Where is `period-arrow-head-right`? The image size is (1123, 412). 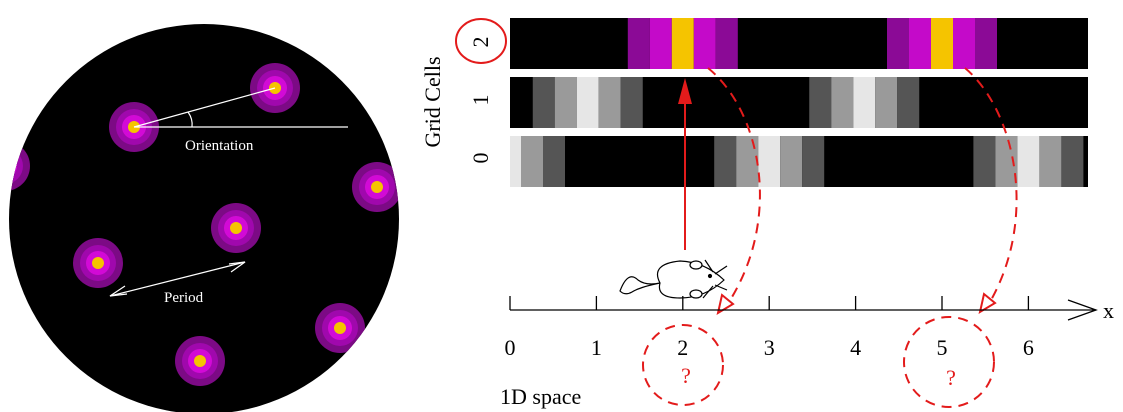
period-arrow-head-right is located at coordinates (237, 267).